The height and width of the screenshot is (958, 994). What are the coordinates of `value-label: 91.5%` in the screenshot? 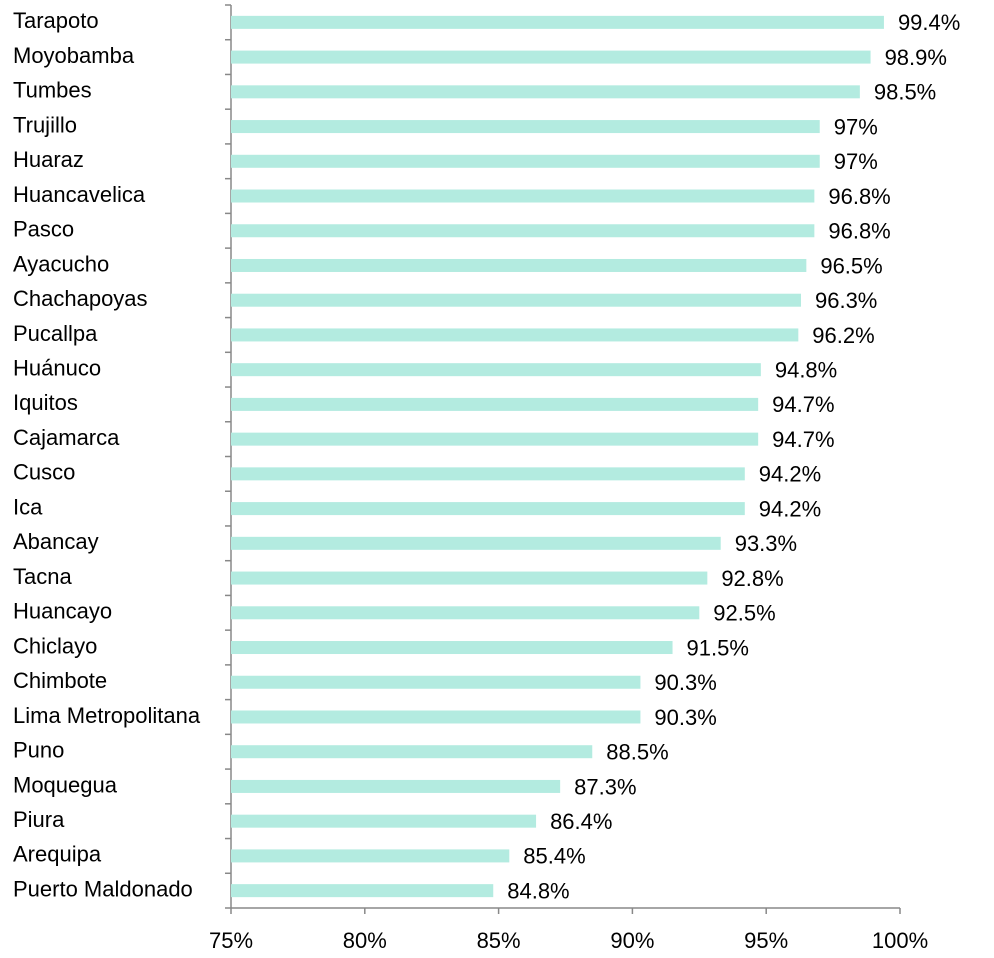 It's located at (718, 647).